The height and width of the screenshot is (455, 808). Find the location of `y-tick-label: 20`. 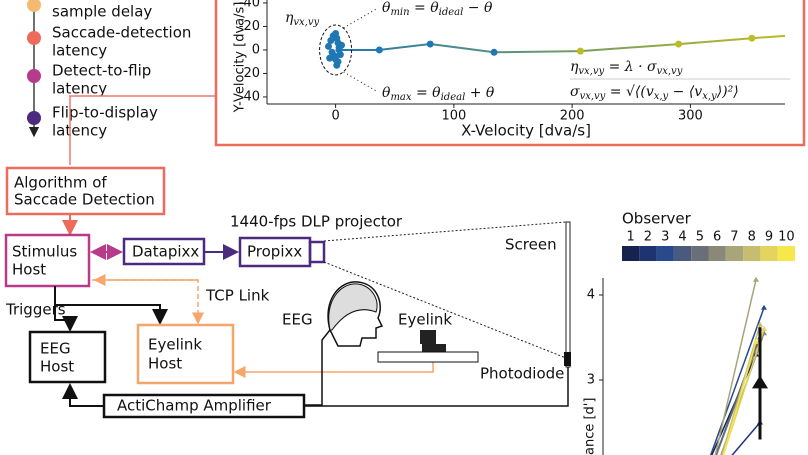

y-tick-label: 20 is located at coordinates (251, 73).